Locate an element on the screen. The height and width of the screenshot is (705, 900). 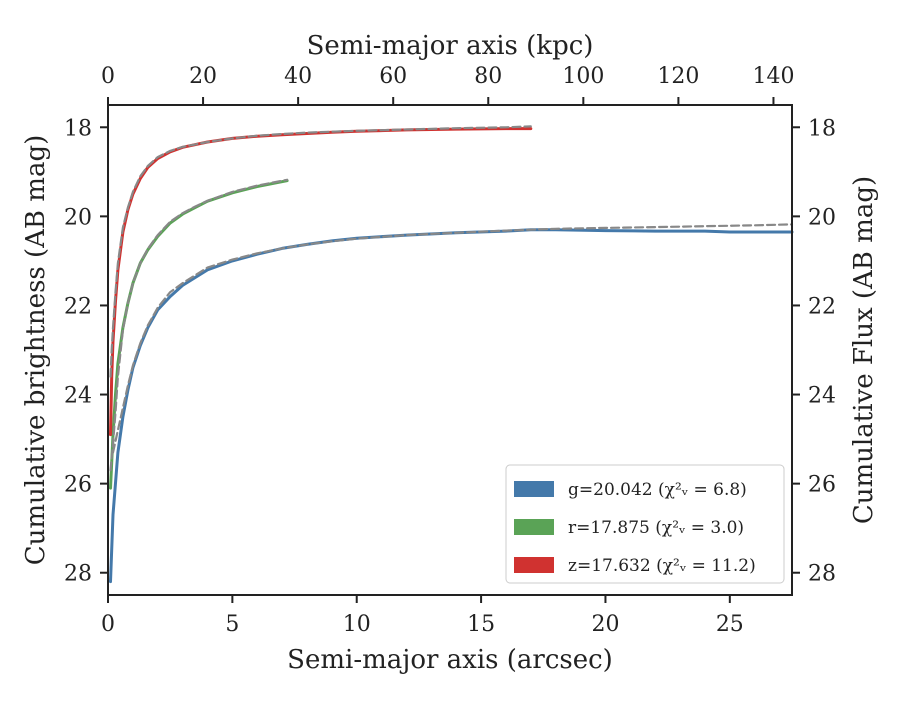
legend-label-z: z=17.632 (χ²ᵥ = 11.2) is located at coordinates (662, 566).